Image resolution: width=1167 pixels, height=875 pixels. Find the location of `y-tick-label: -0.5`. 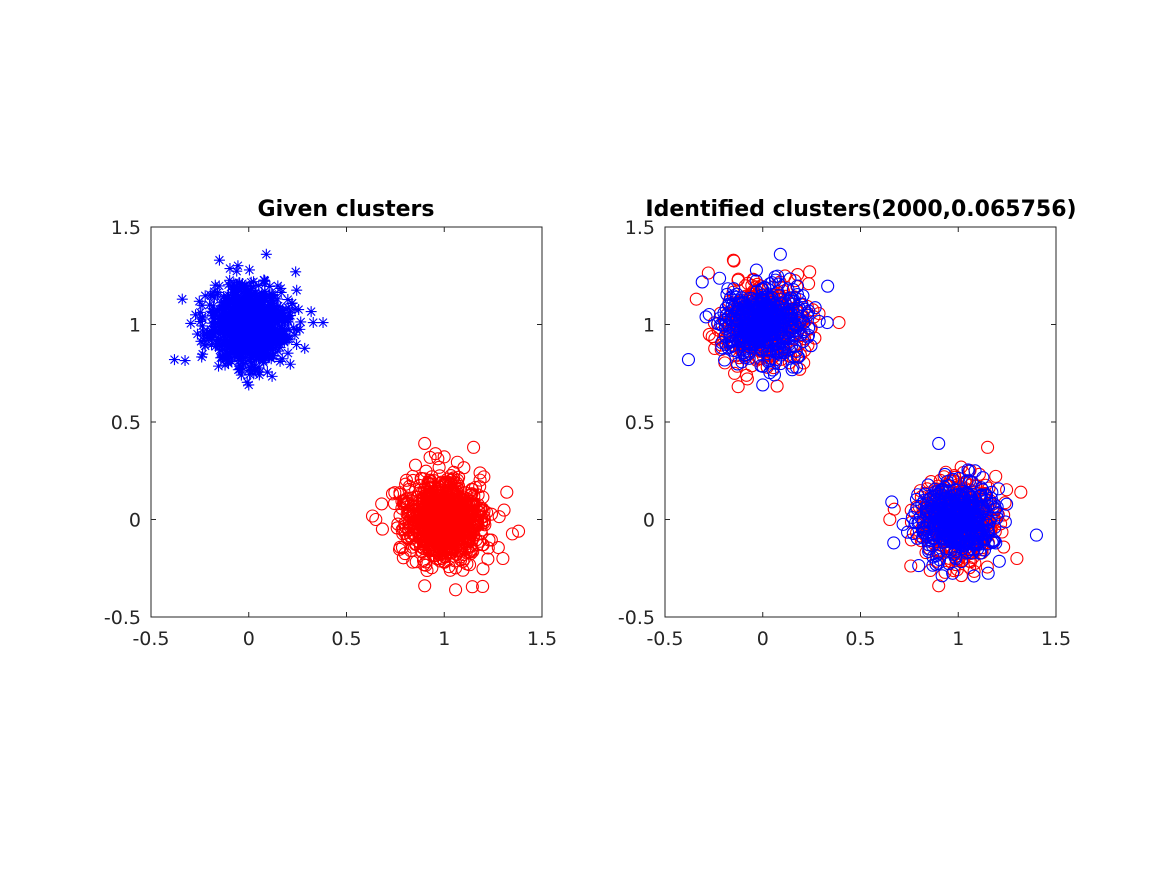

y-tick-label: -0.5 is located at coordinates (122, 618).